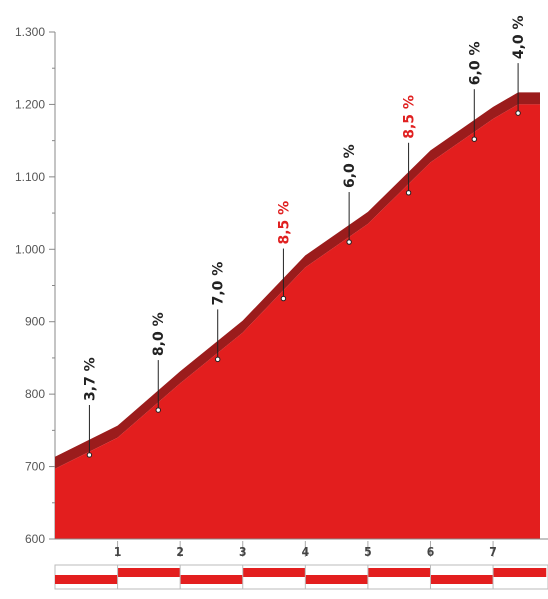 The width and height of the screenshot is (548, 599). Describe the element at coordinates (306, 552) in the screenshot. I see `x-tick-label: 4` at that location.